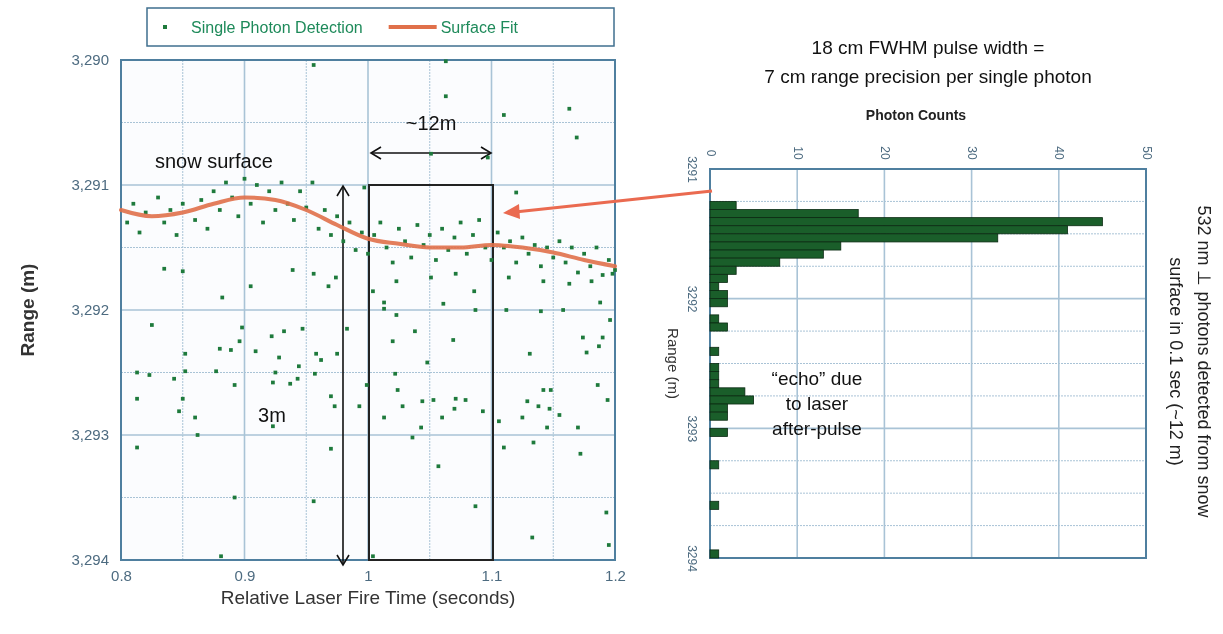  What do you see at coordinates (277, 27) in the screenshot?
I see `legend-label: Single Photon Detection` at bounding box center [277, 27].